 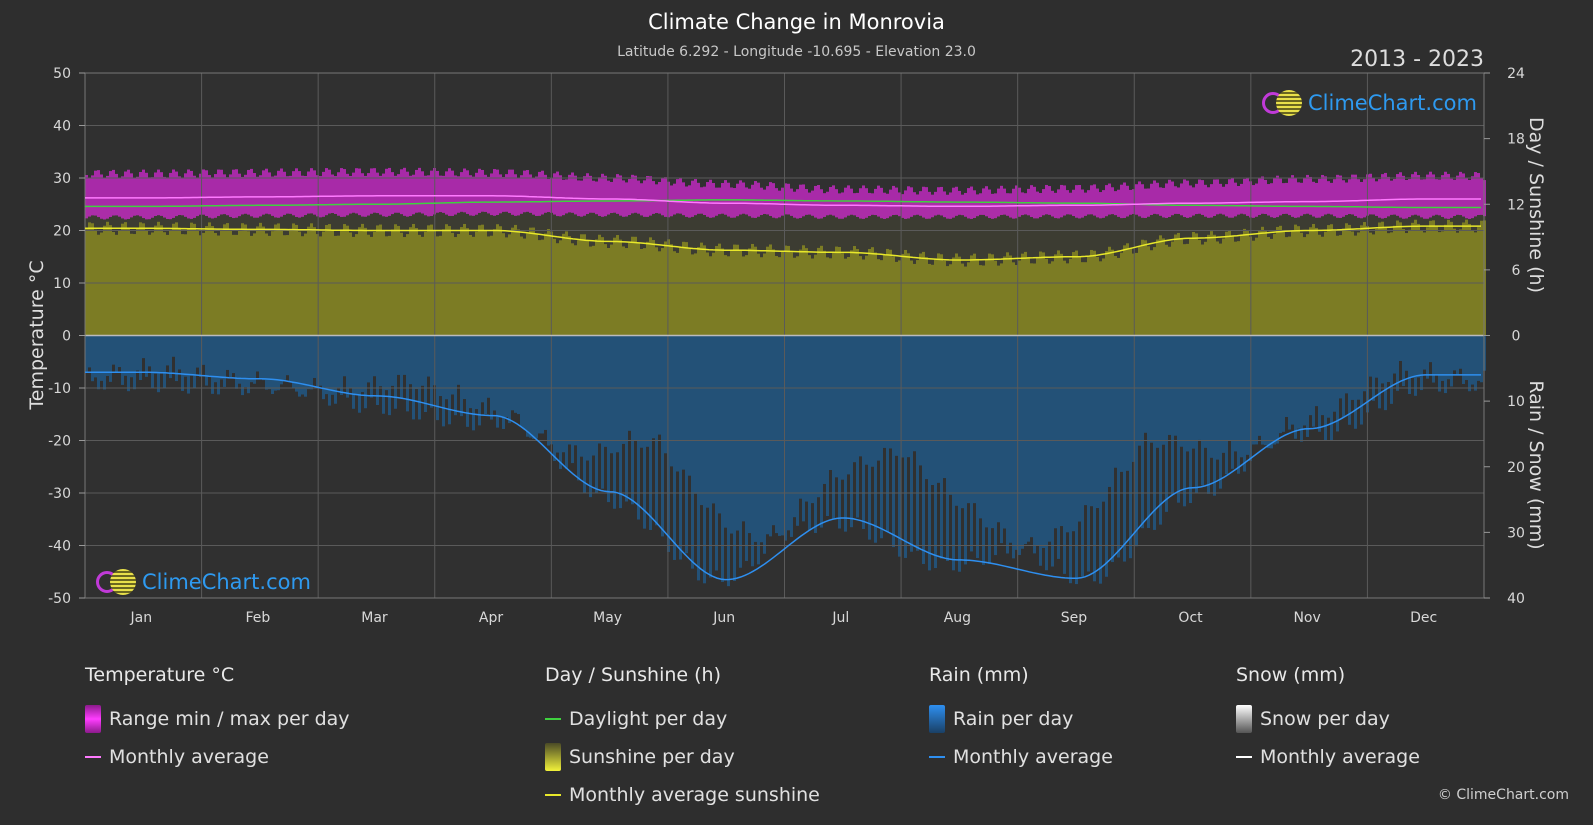 I want to click on logo-bottom: ClimeChart.com, so click(x=203, y=582).